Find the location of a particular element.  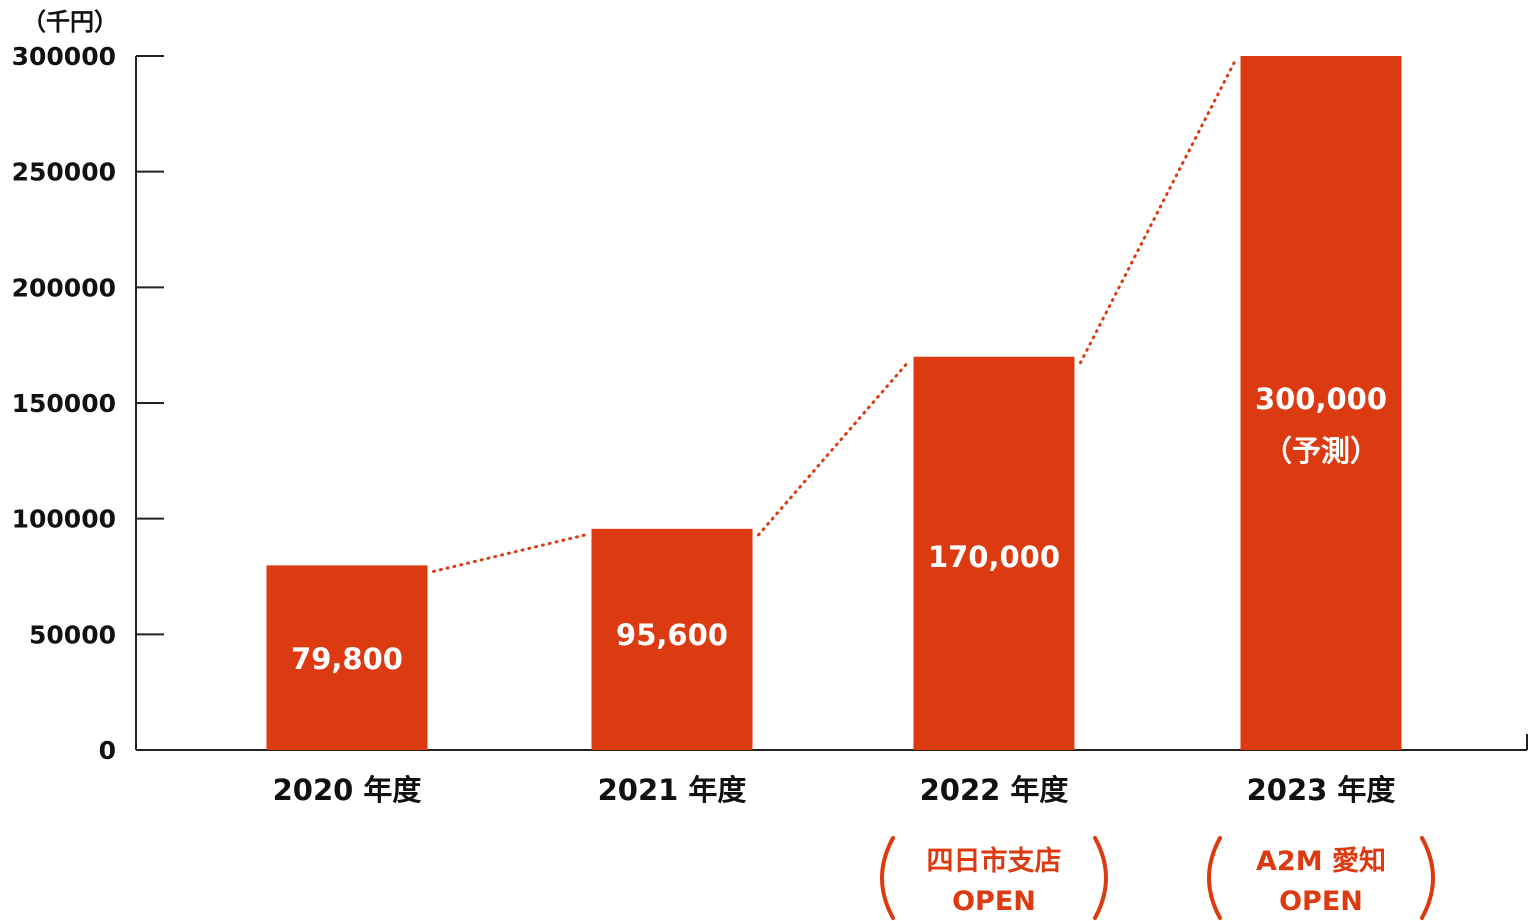

annotation-label: 四日市支店 is located at coordinates (994, 861).